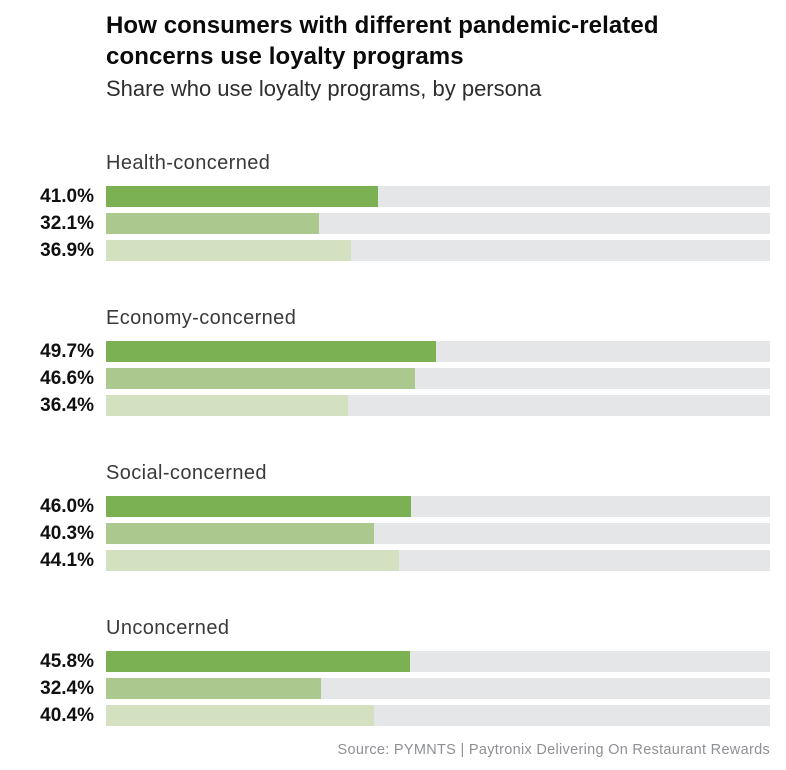  What do you see at coordinates (67, 506) in the screenshot?
I see `bar-value-label: 46.0%` at bounding box center [67, 506].